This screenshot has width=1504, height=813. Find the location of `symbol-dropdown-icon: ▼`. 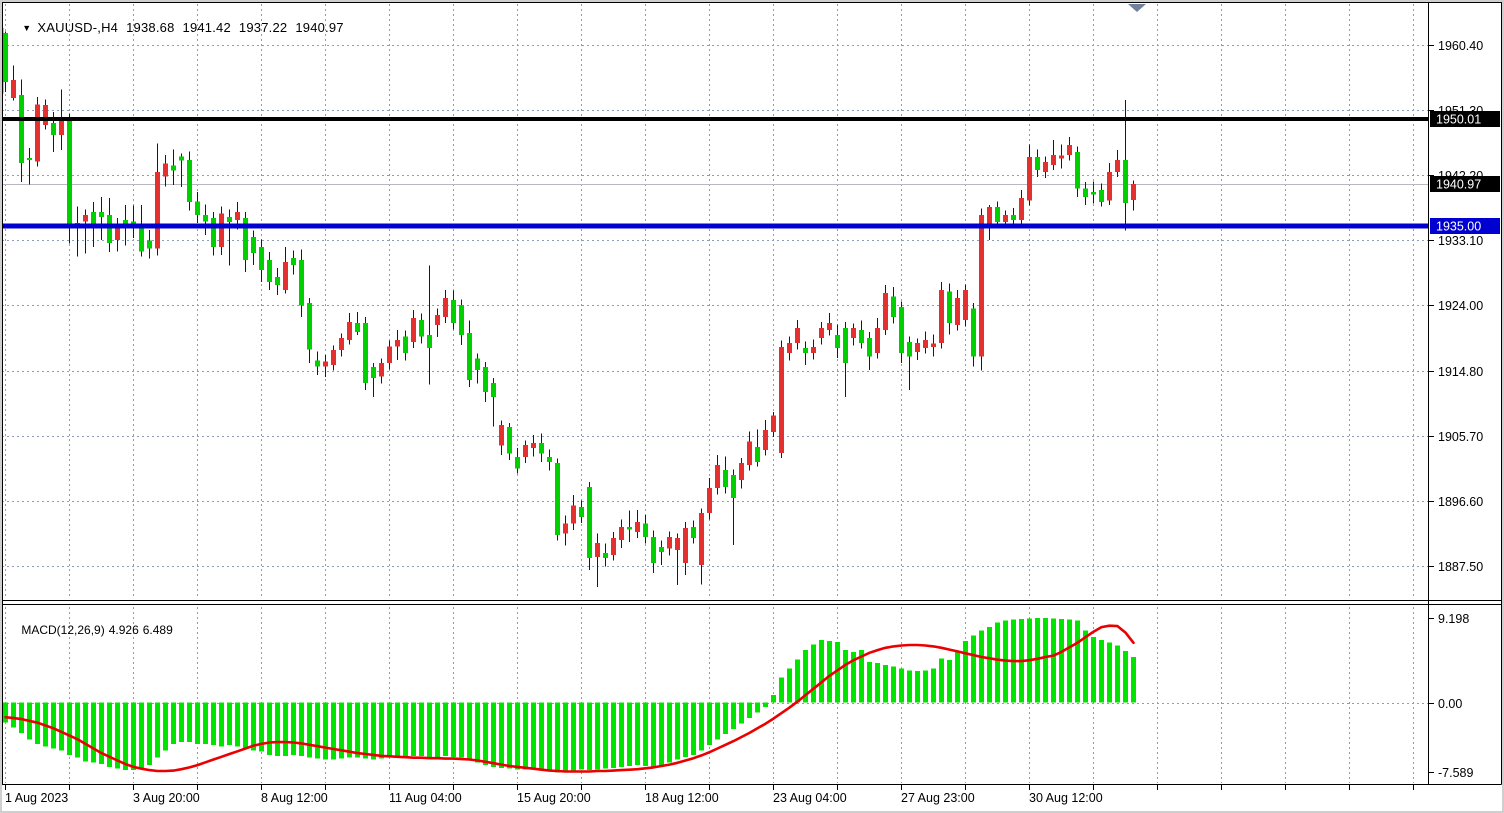

symbol-dropdown-icon: ▼ is located at coordinates (27, 28).